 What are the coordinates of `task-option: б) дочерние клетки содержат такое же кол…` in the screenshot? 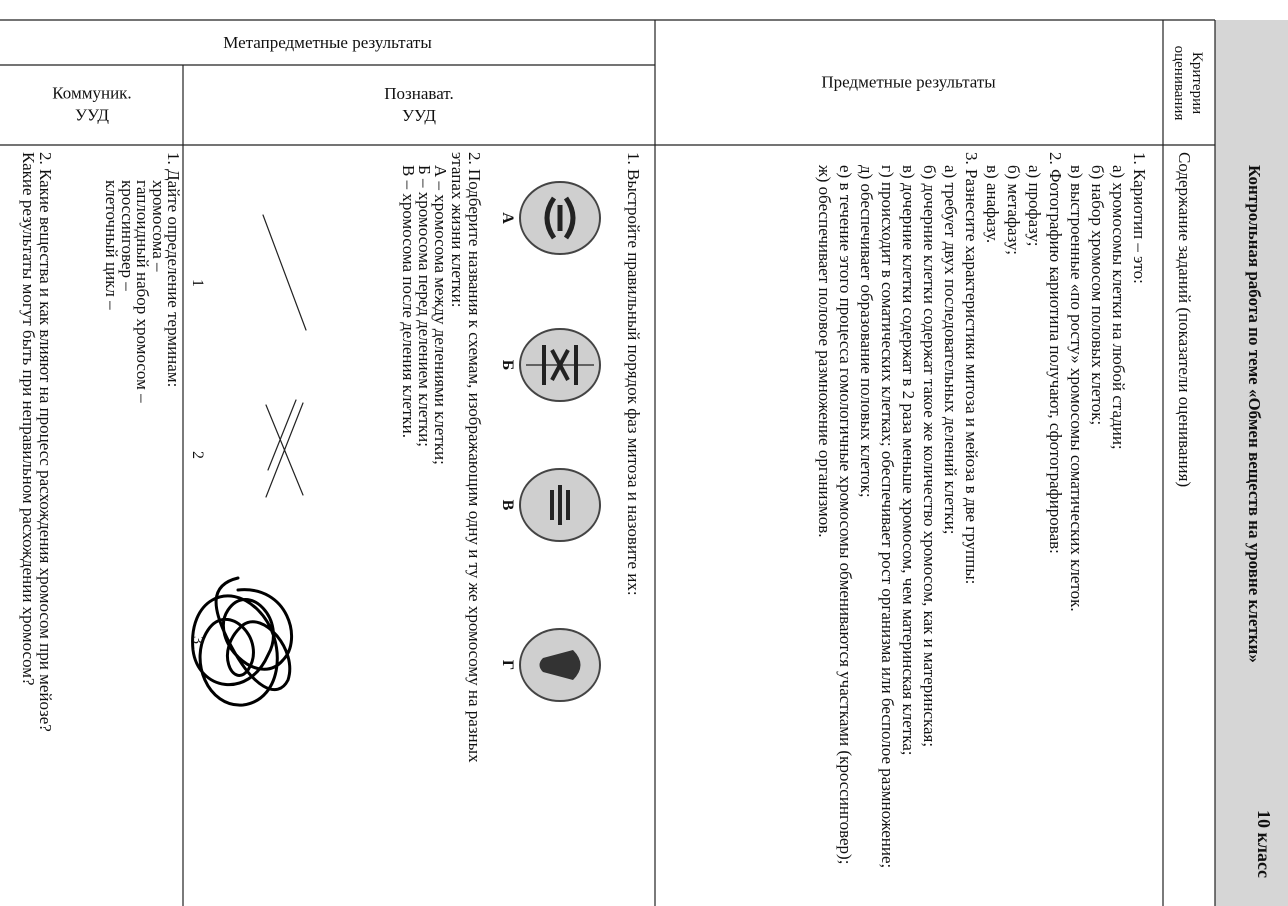 It's located at (929, 456).